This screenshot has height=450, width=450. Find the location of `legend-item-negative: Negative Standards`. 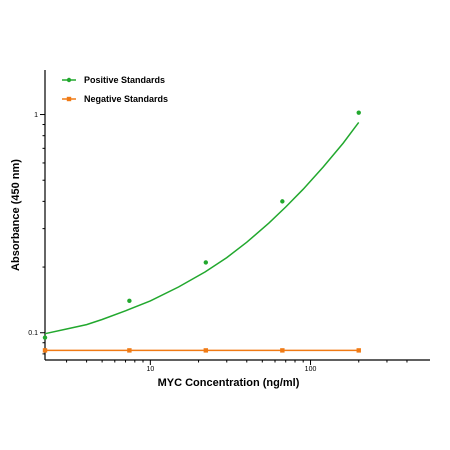

legend-item-negative: Negative Standards is located at coordinates (115, 99).